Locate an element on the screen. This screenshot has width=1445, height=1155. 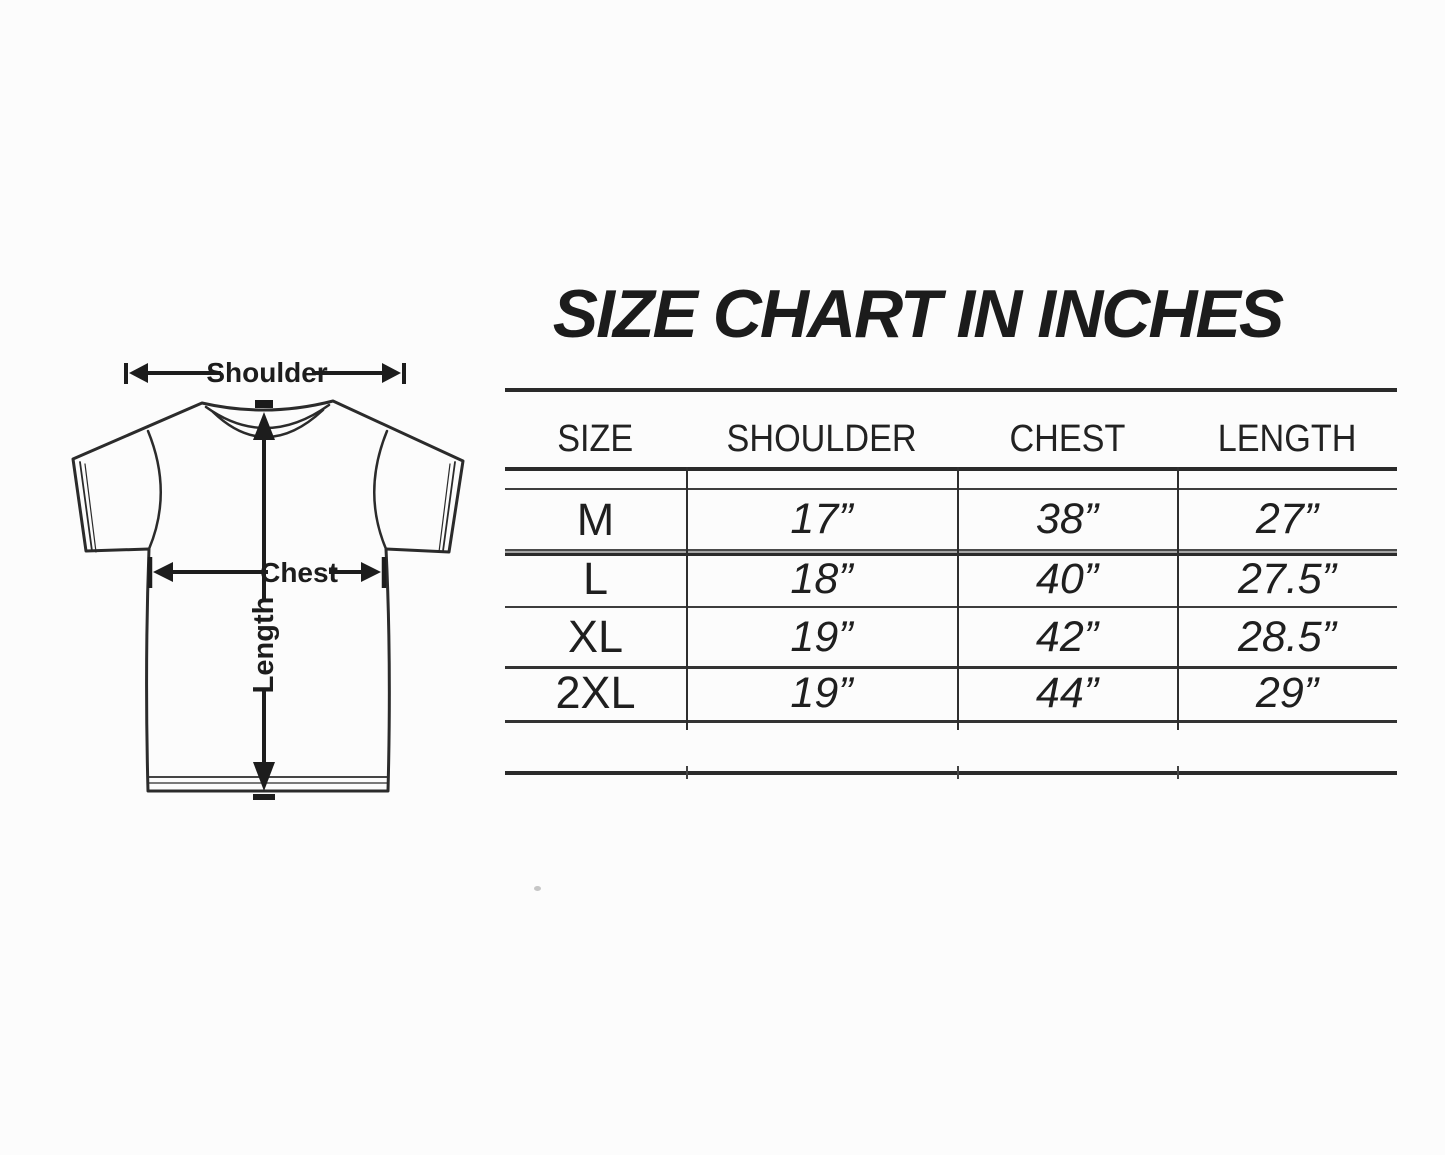
shoulder-value-cell: 18” is located at coordinates (821, 578).